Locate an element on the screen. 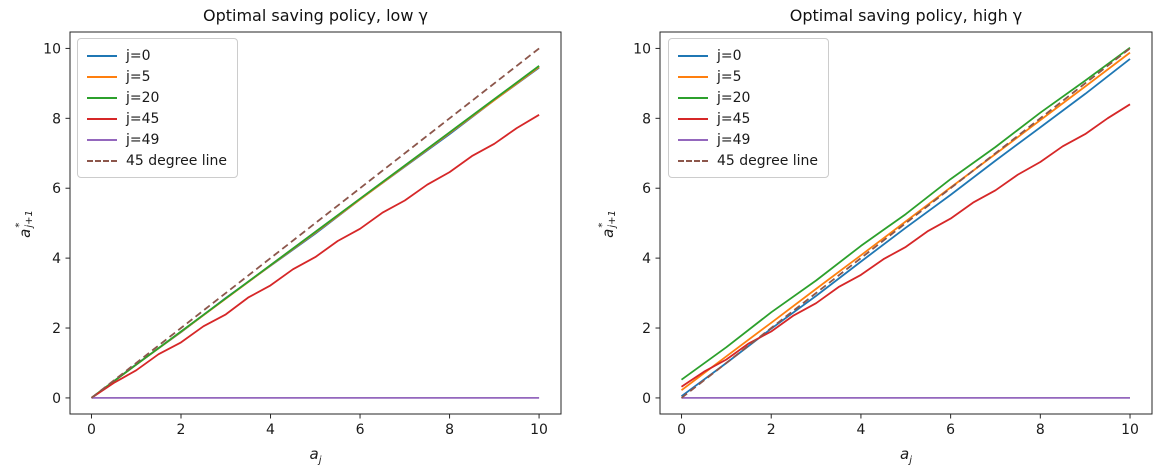 The width and height of the screenshot is (1162, 472). x-axis-label-1: aj is located at coordinates (906, 455).